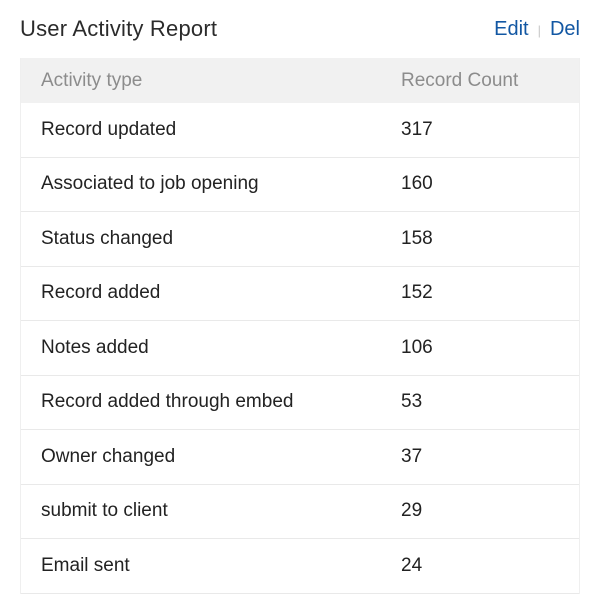 The height and width of the screenshot is (600, 600). I want to click on table-row: Record added 152, so click(300, 293).